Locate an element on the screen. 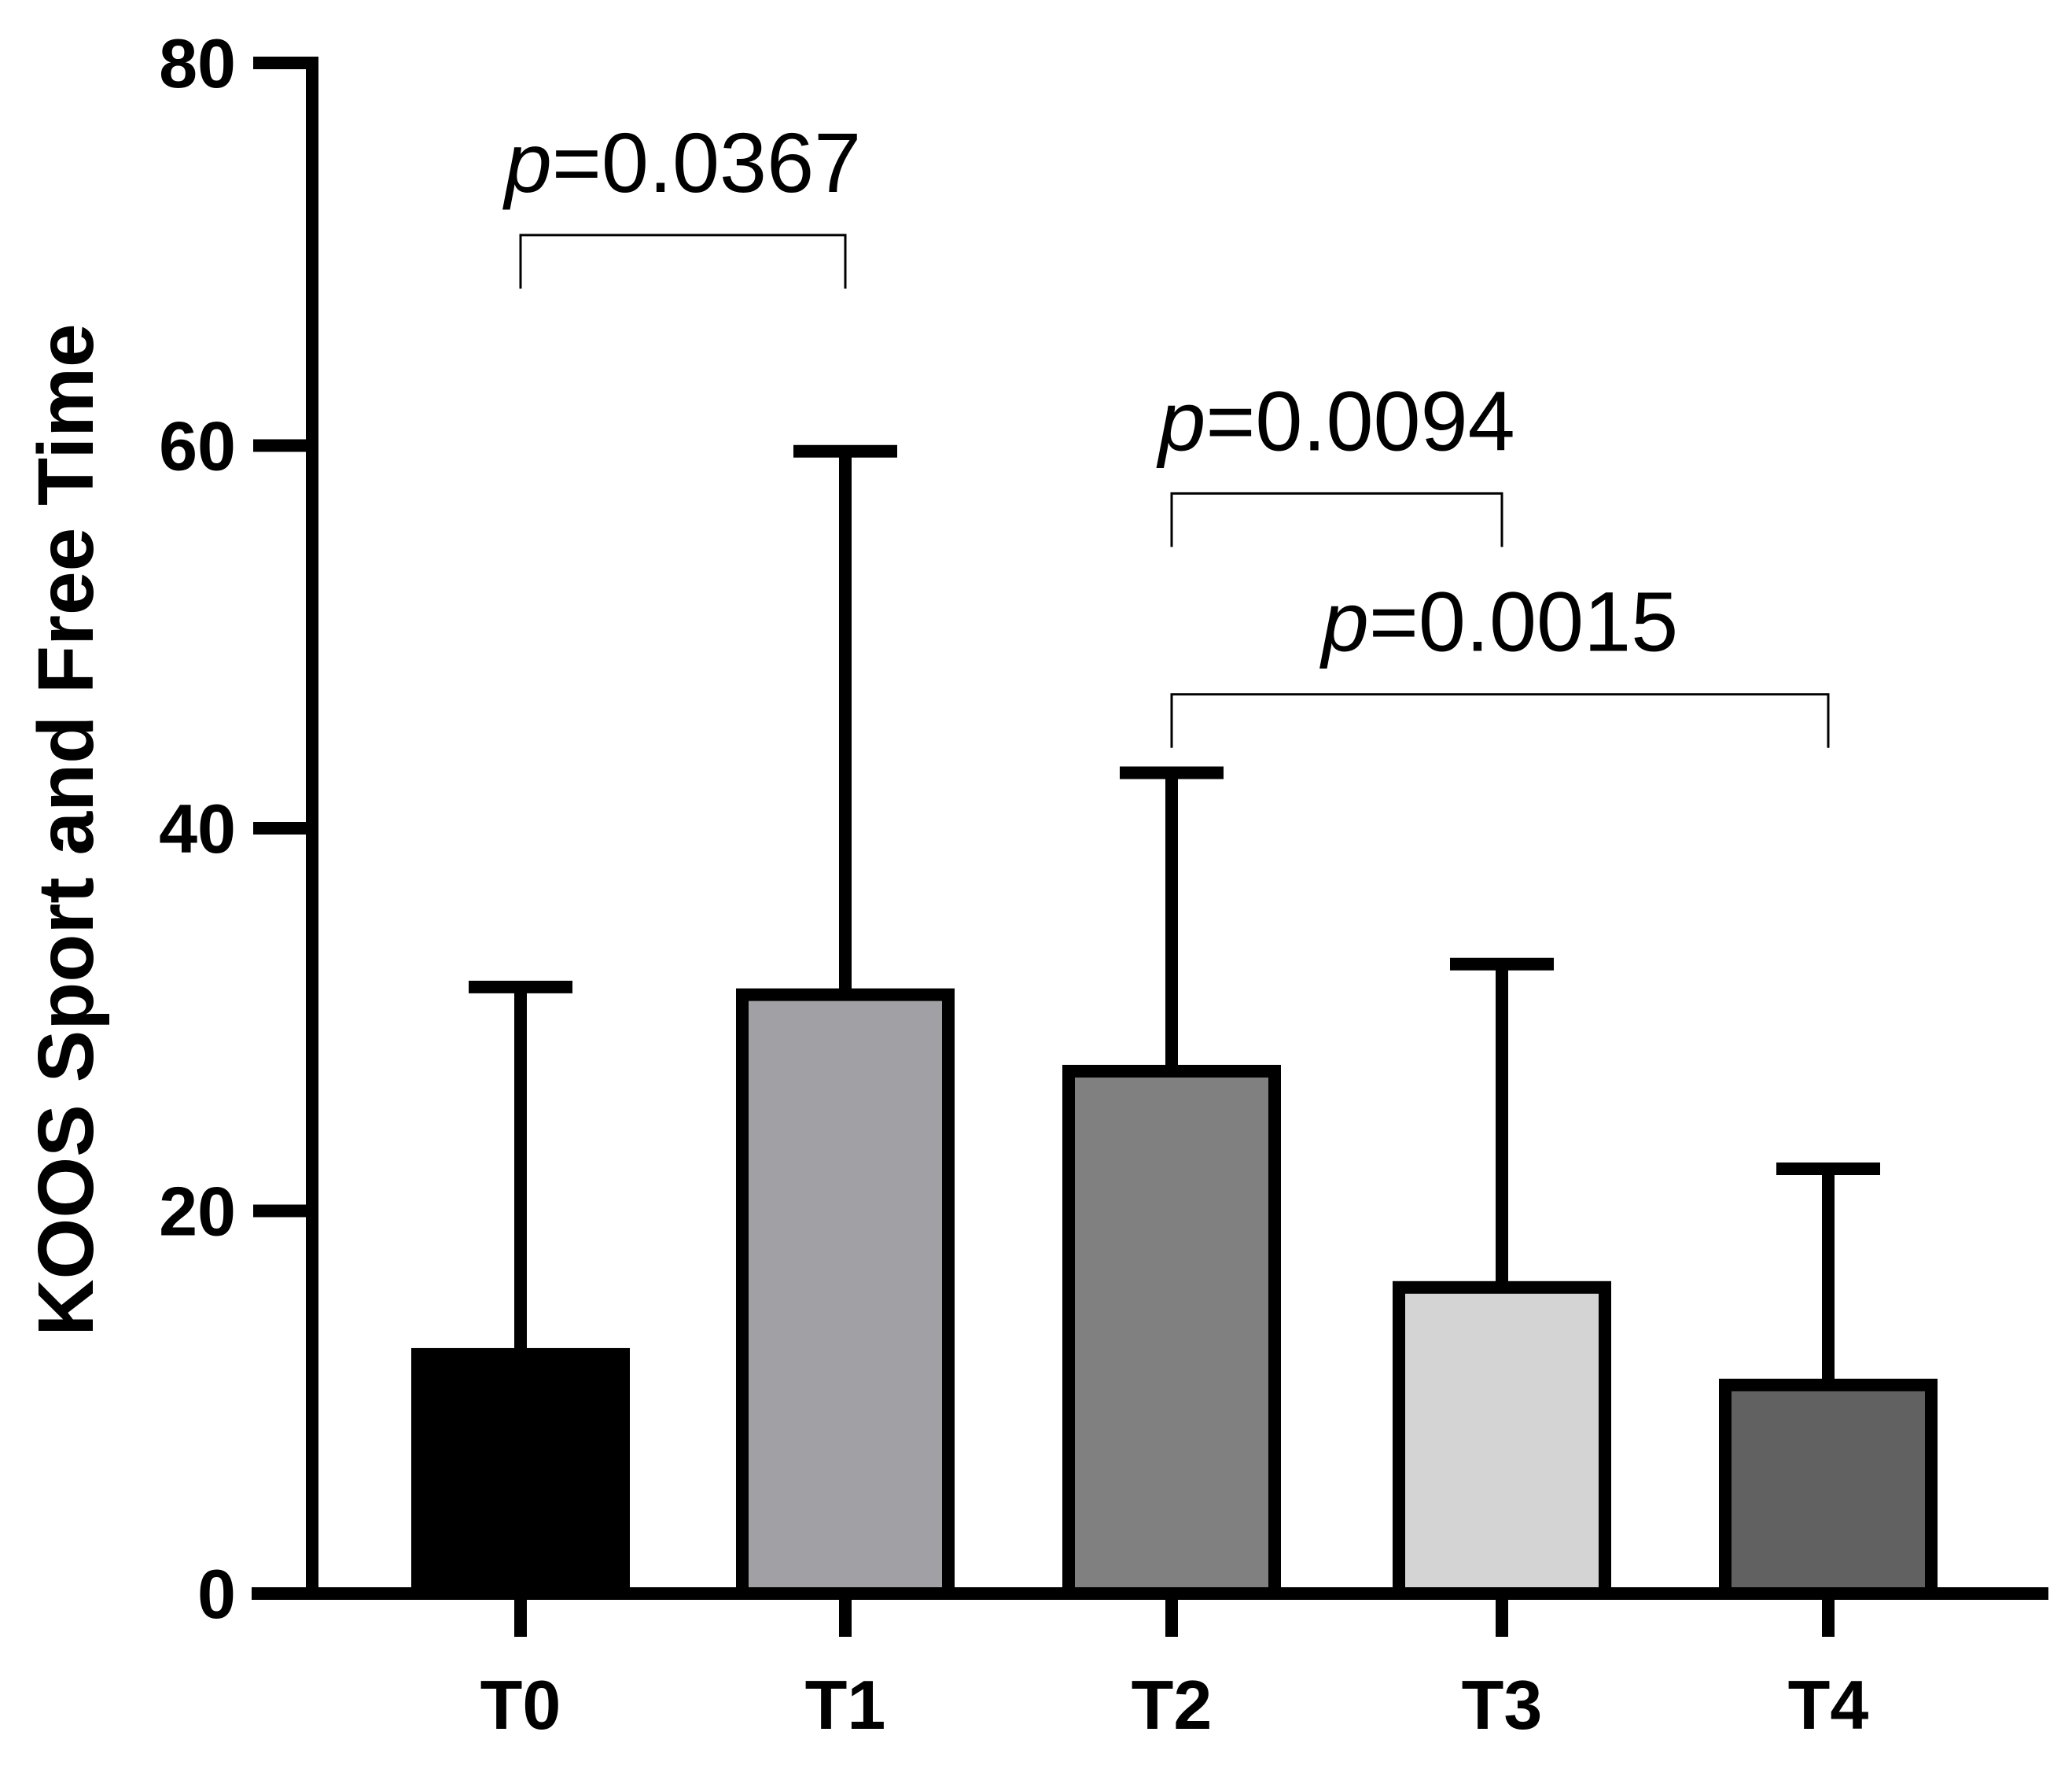  bar-t2 is located at coordinates (1171, 1332).